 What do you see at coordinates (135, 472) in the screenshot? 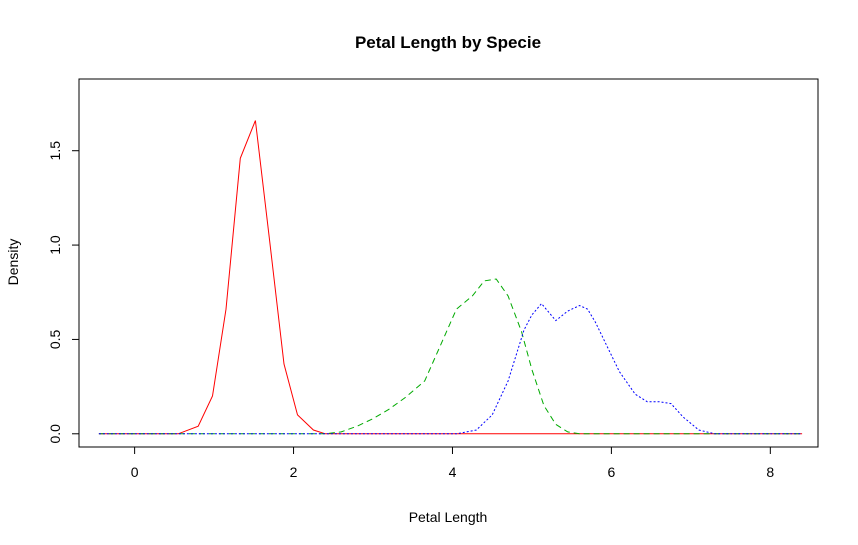
I see `x-tick-label: 0` at bounding box center [135, 472].